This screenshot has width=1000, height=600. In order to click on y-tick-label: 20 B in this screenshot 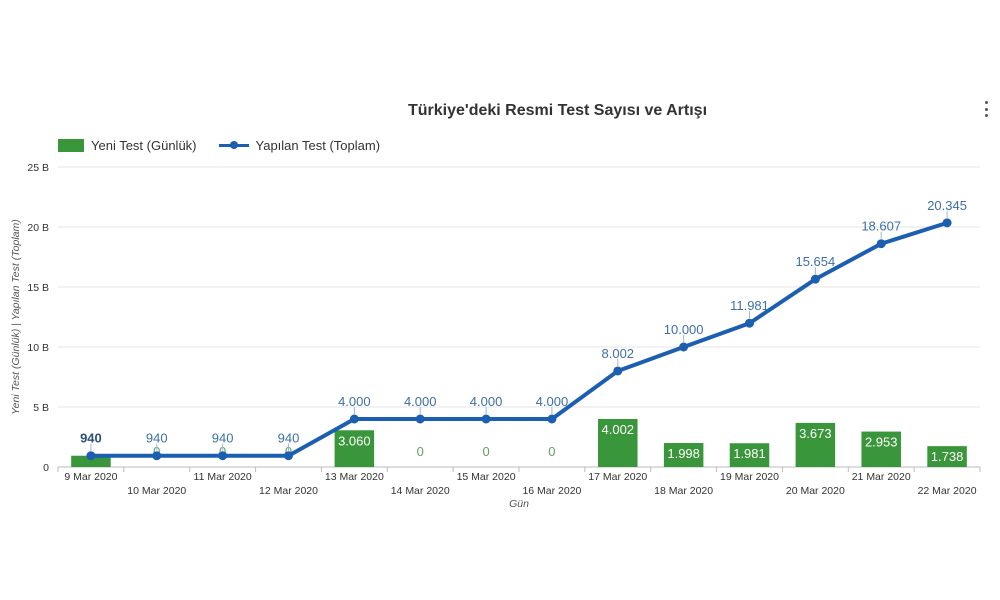, I will do `click(38, 228)`.